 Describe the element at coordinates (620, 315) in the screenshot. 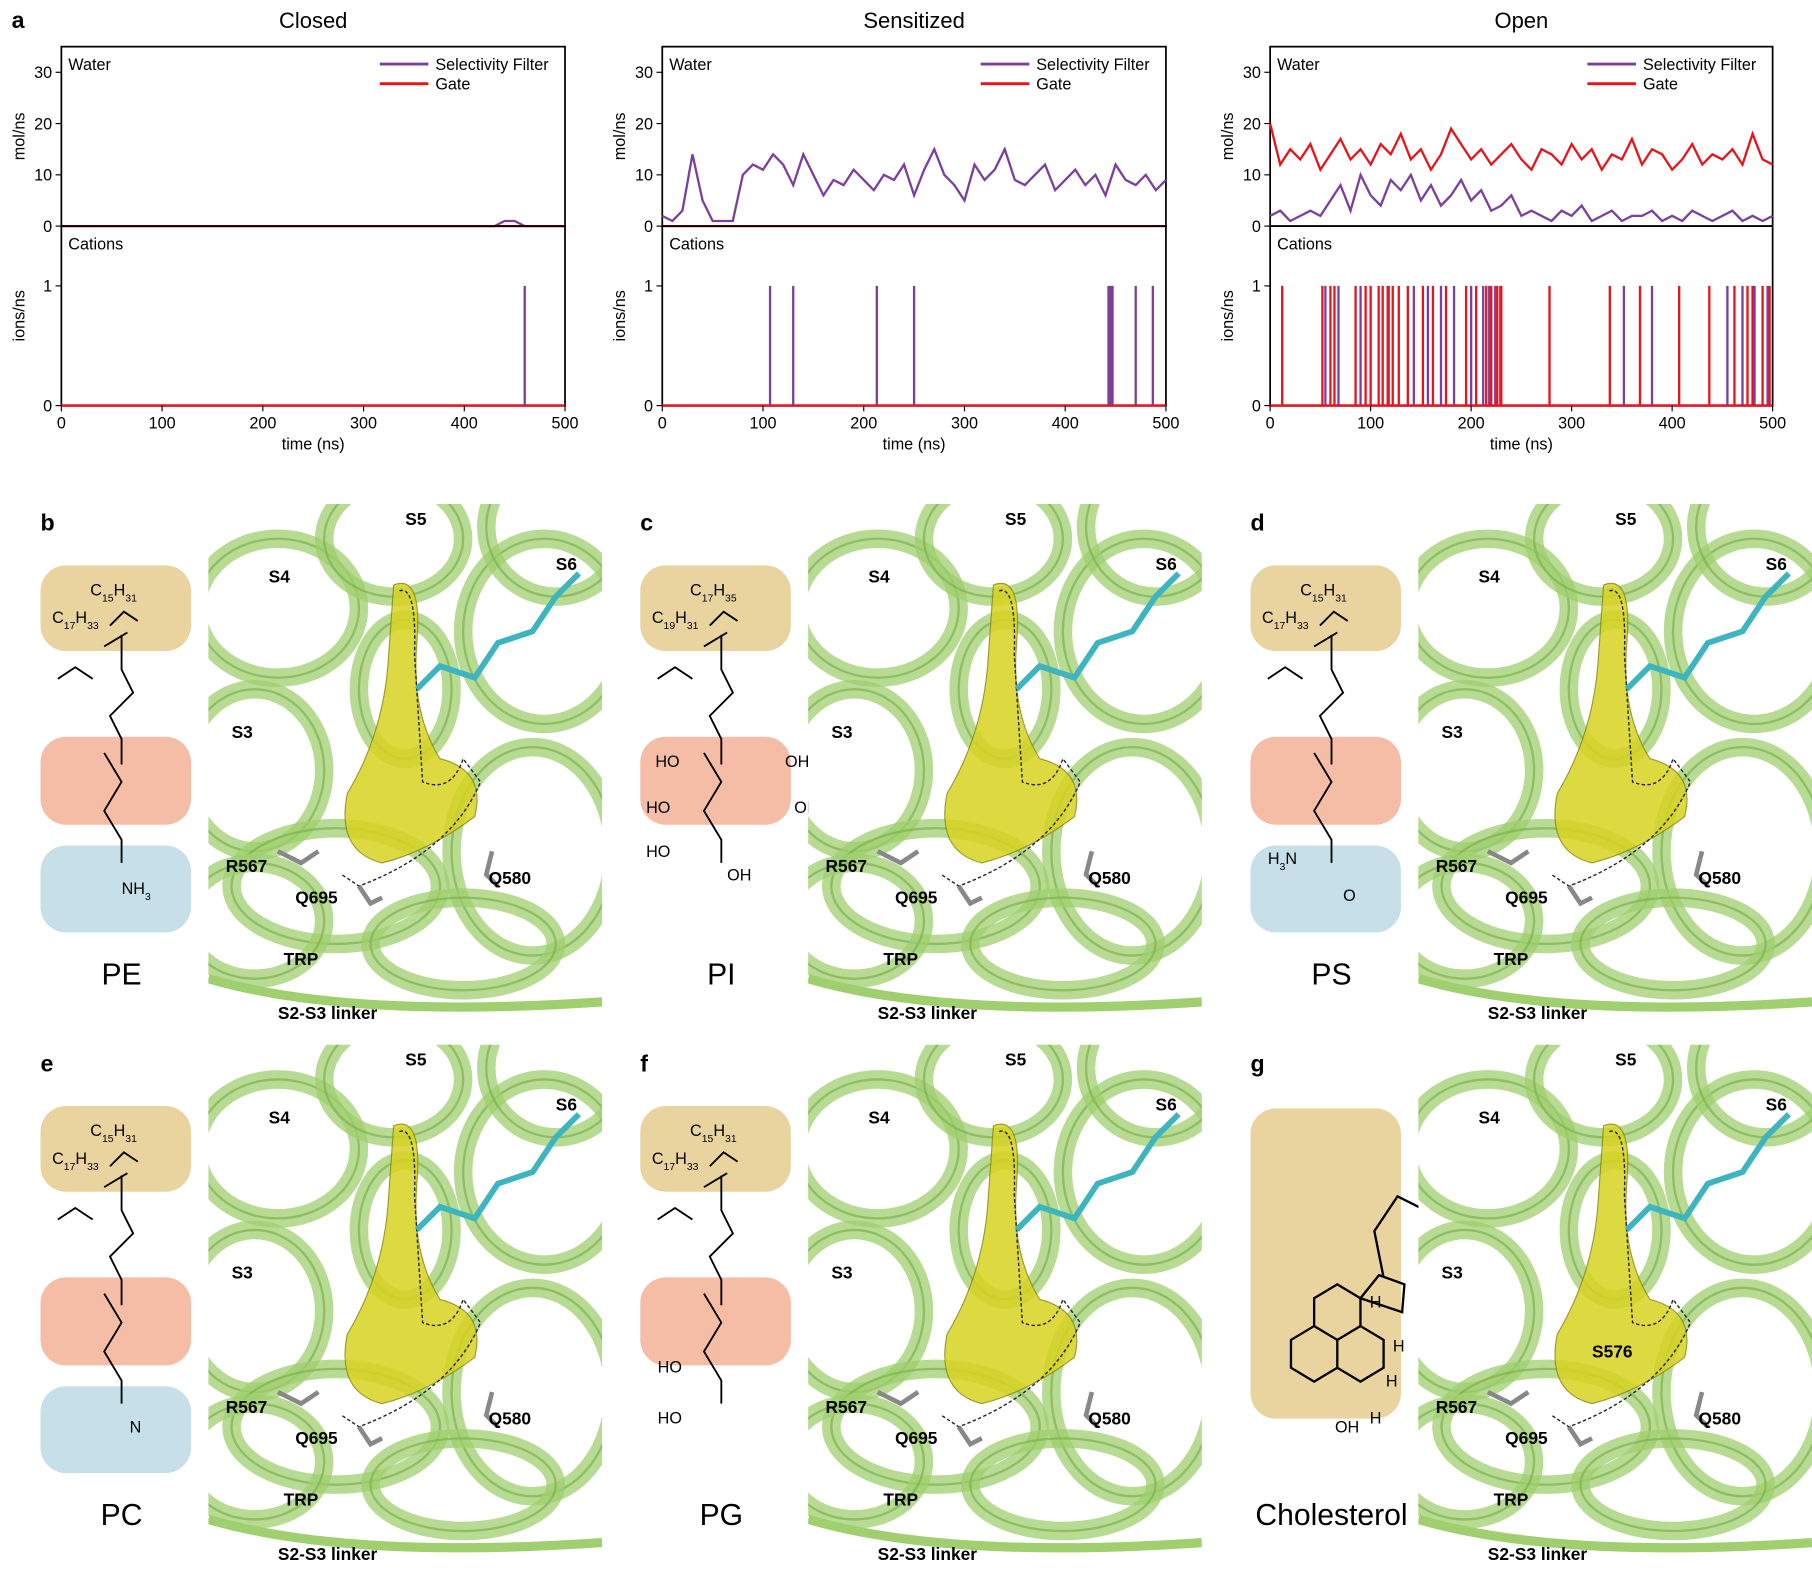

I see `y-axis-label: ions/ns` at that location.